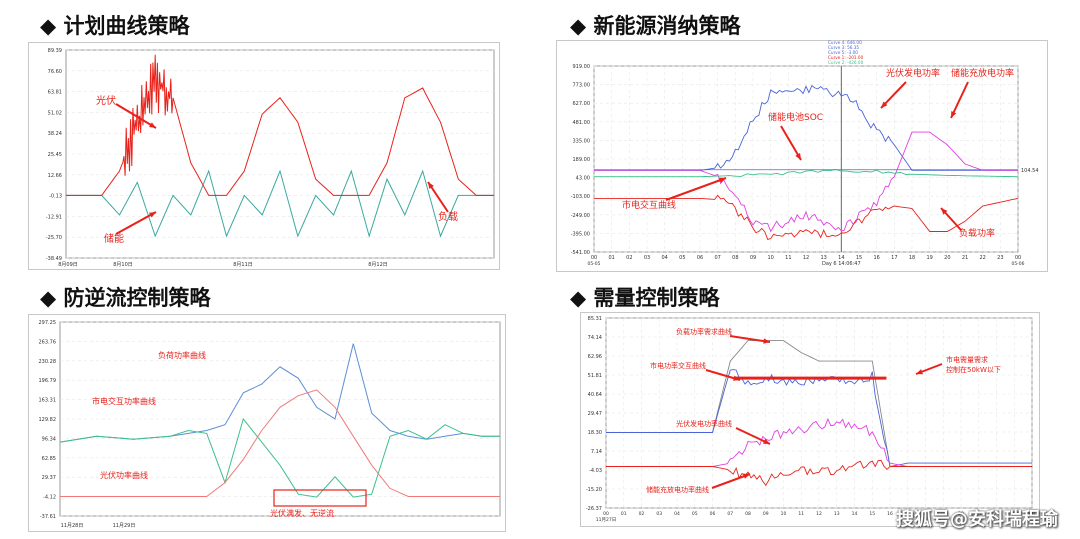 The width and height of the screenshot is (1080, 539). What do you see at coordinates (837, 514) in the screenshot?
I see `x-tick-label: 13` at bounding box center [837, 514].